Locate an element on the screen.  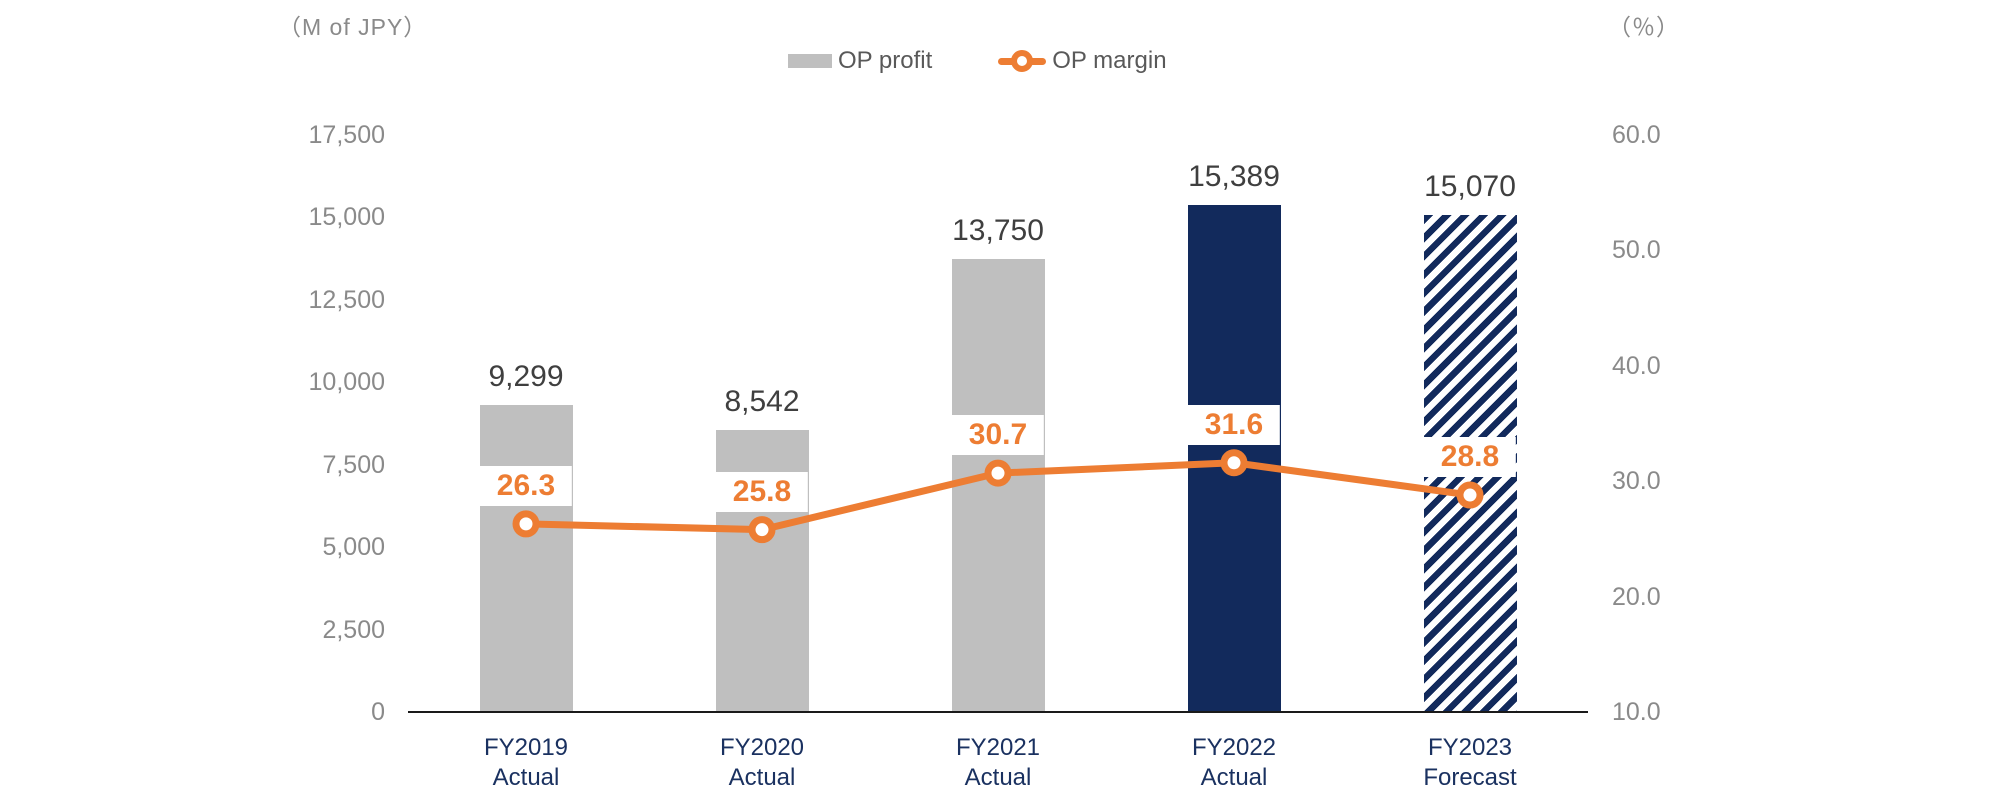
left-tick-label: 0 is located at coordinates (378, 712).